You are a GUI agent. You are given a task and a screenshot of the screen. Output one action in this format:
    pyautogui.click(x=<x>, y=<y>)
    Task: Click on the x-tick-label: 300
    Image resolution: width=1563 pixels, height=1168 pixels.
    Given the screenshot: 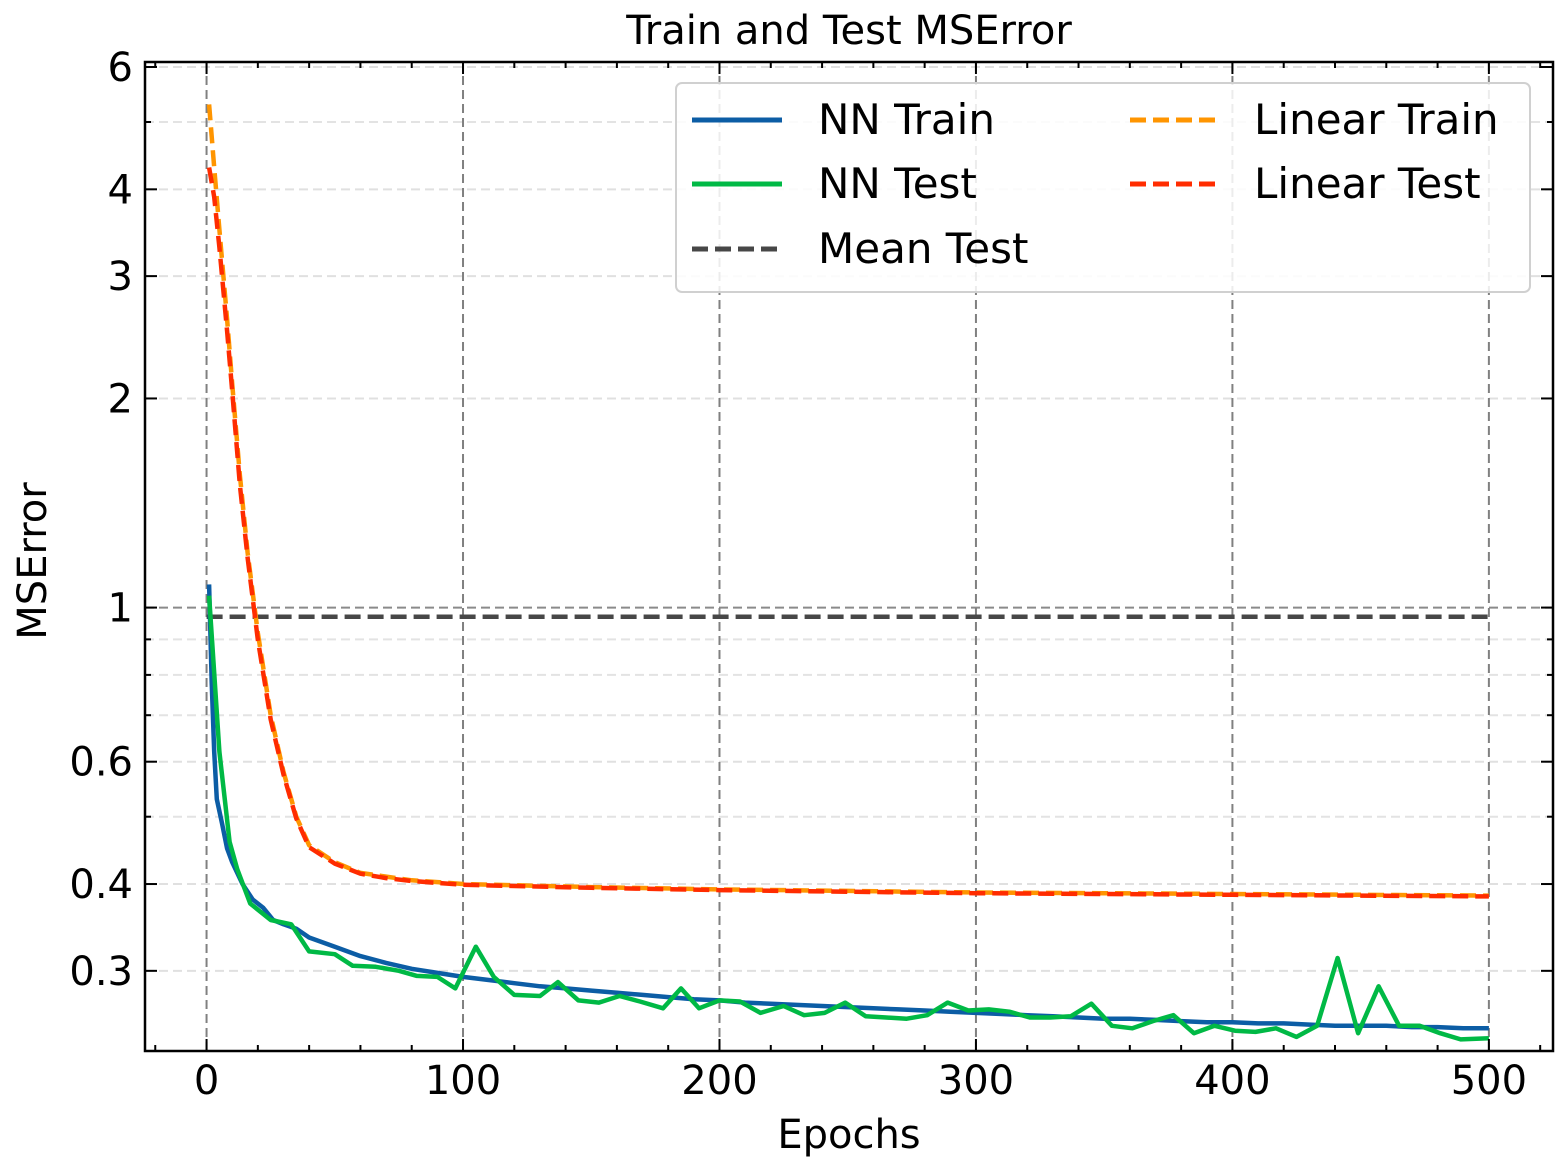 What is the action you would take?
    pyautogui.click(x=976, y=1081)
    